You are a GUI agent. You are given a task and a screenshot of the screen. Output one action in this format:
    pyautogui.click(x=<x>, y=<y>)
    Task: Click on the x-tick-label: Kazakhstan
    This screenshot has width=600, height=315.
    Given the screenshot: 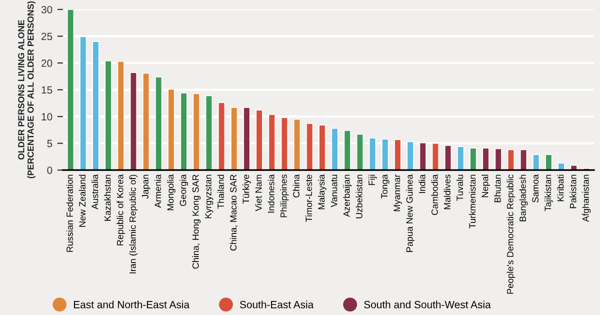 What is the action you would take?
    pyautogui.click(x=107, y=197)
    